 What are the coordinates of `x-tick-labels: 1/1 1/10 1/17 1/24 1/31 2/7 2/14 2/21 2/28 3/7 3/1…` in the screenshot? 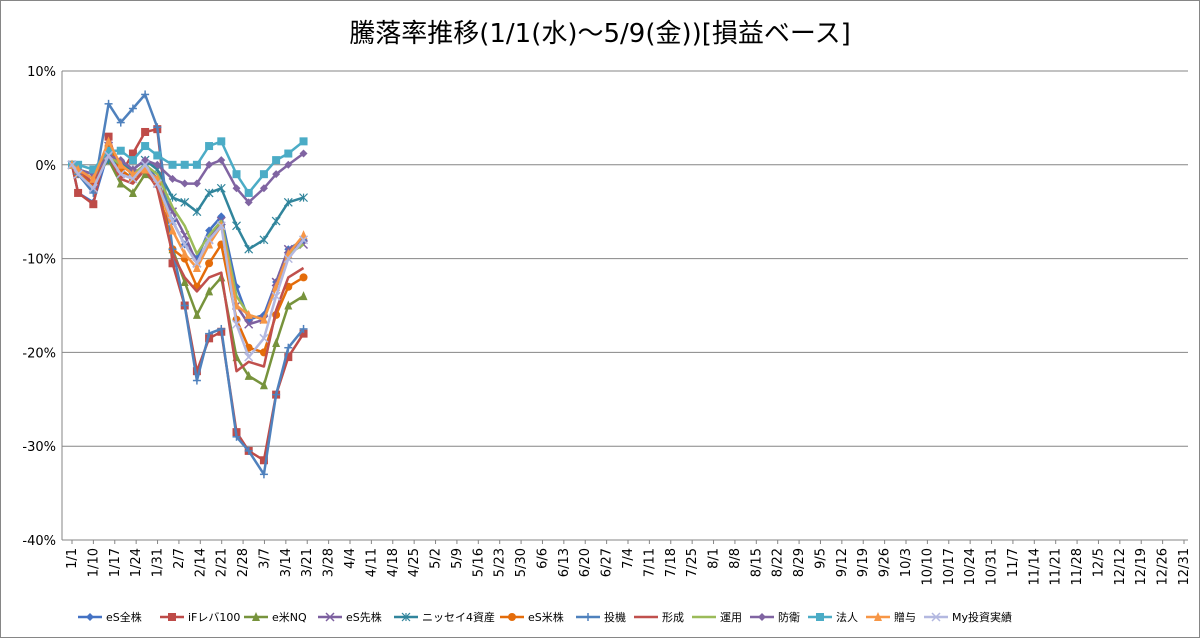 It's located at (628, 562).